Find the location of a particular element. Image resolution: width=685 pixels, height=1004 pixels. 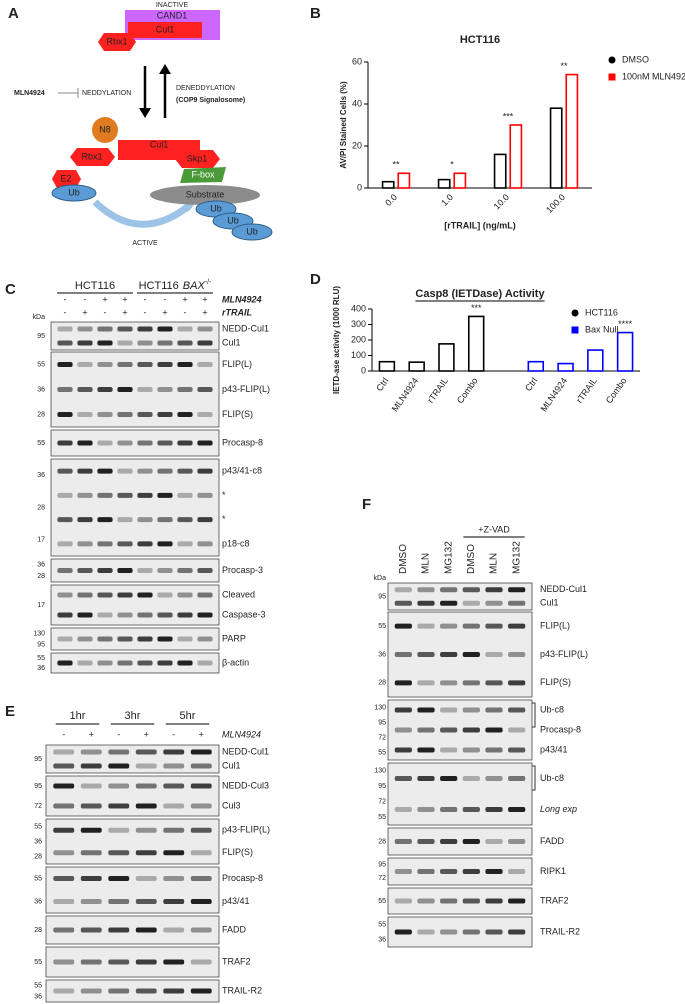

label: NEDDYLATION is located at coordinates (106, 93).